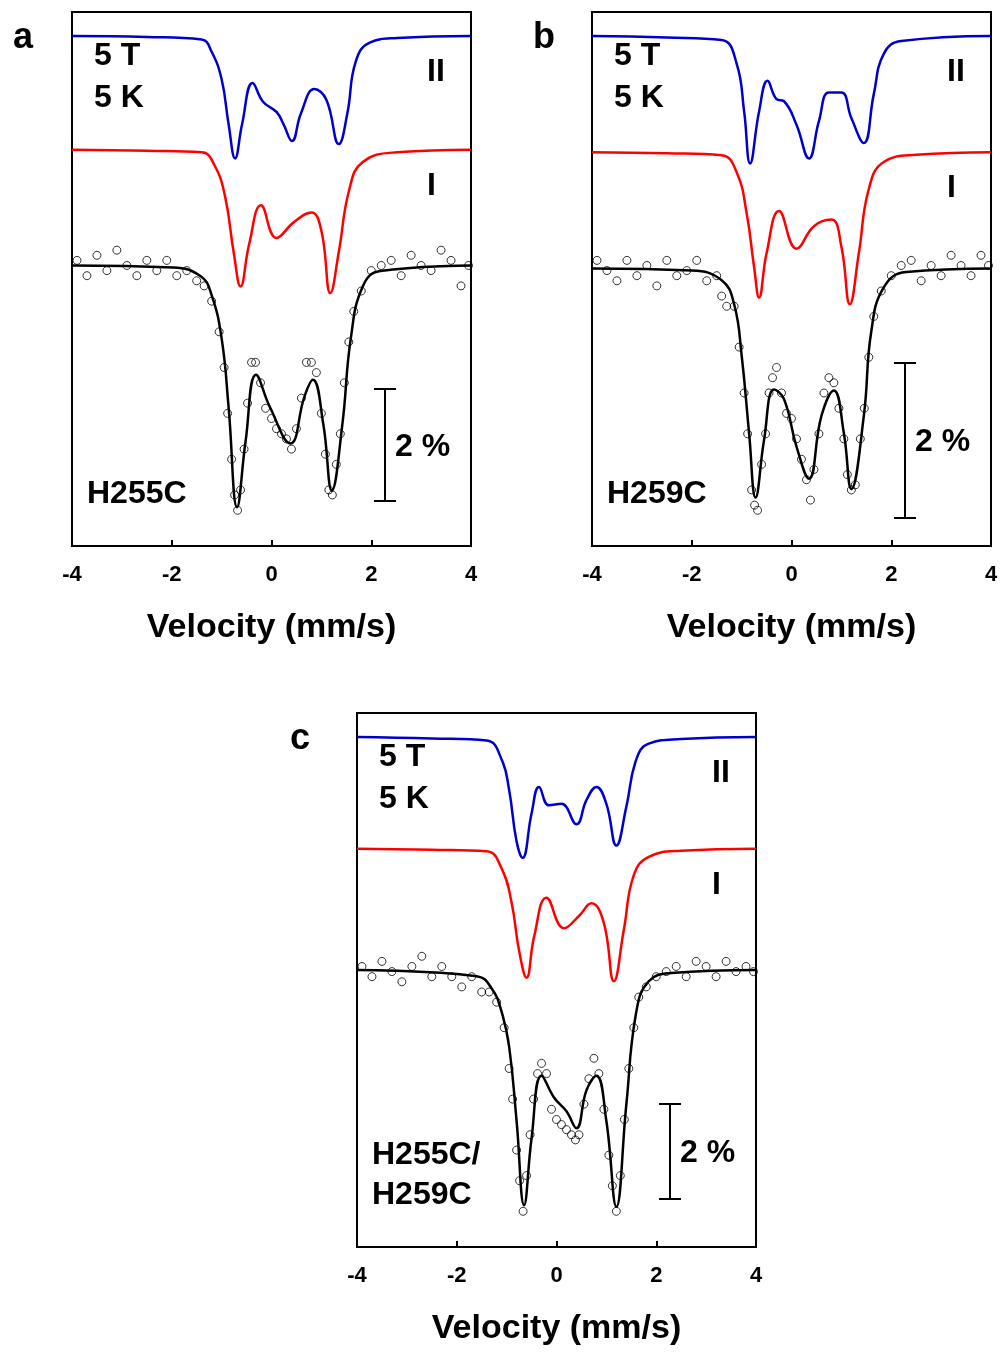 This screenshot has height=1352, width=1002. Describe the element at coordinates (721, 770) in the screenshot. I see `series-label: II` at that location.